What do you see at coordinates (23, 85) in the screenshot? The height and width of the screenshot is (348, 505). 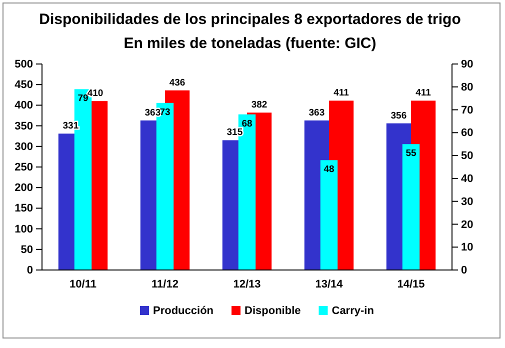 I see `y-tick-label: 450` at bounding box center [23, 85].